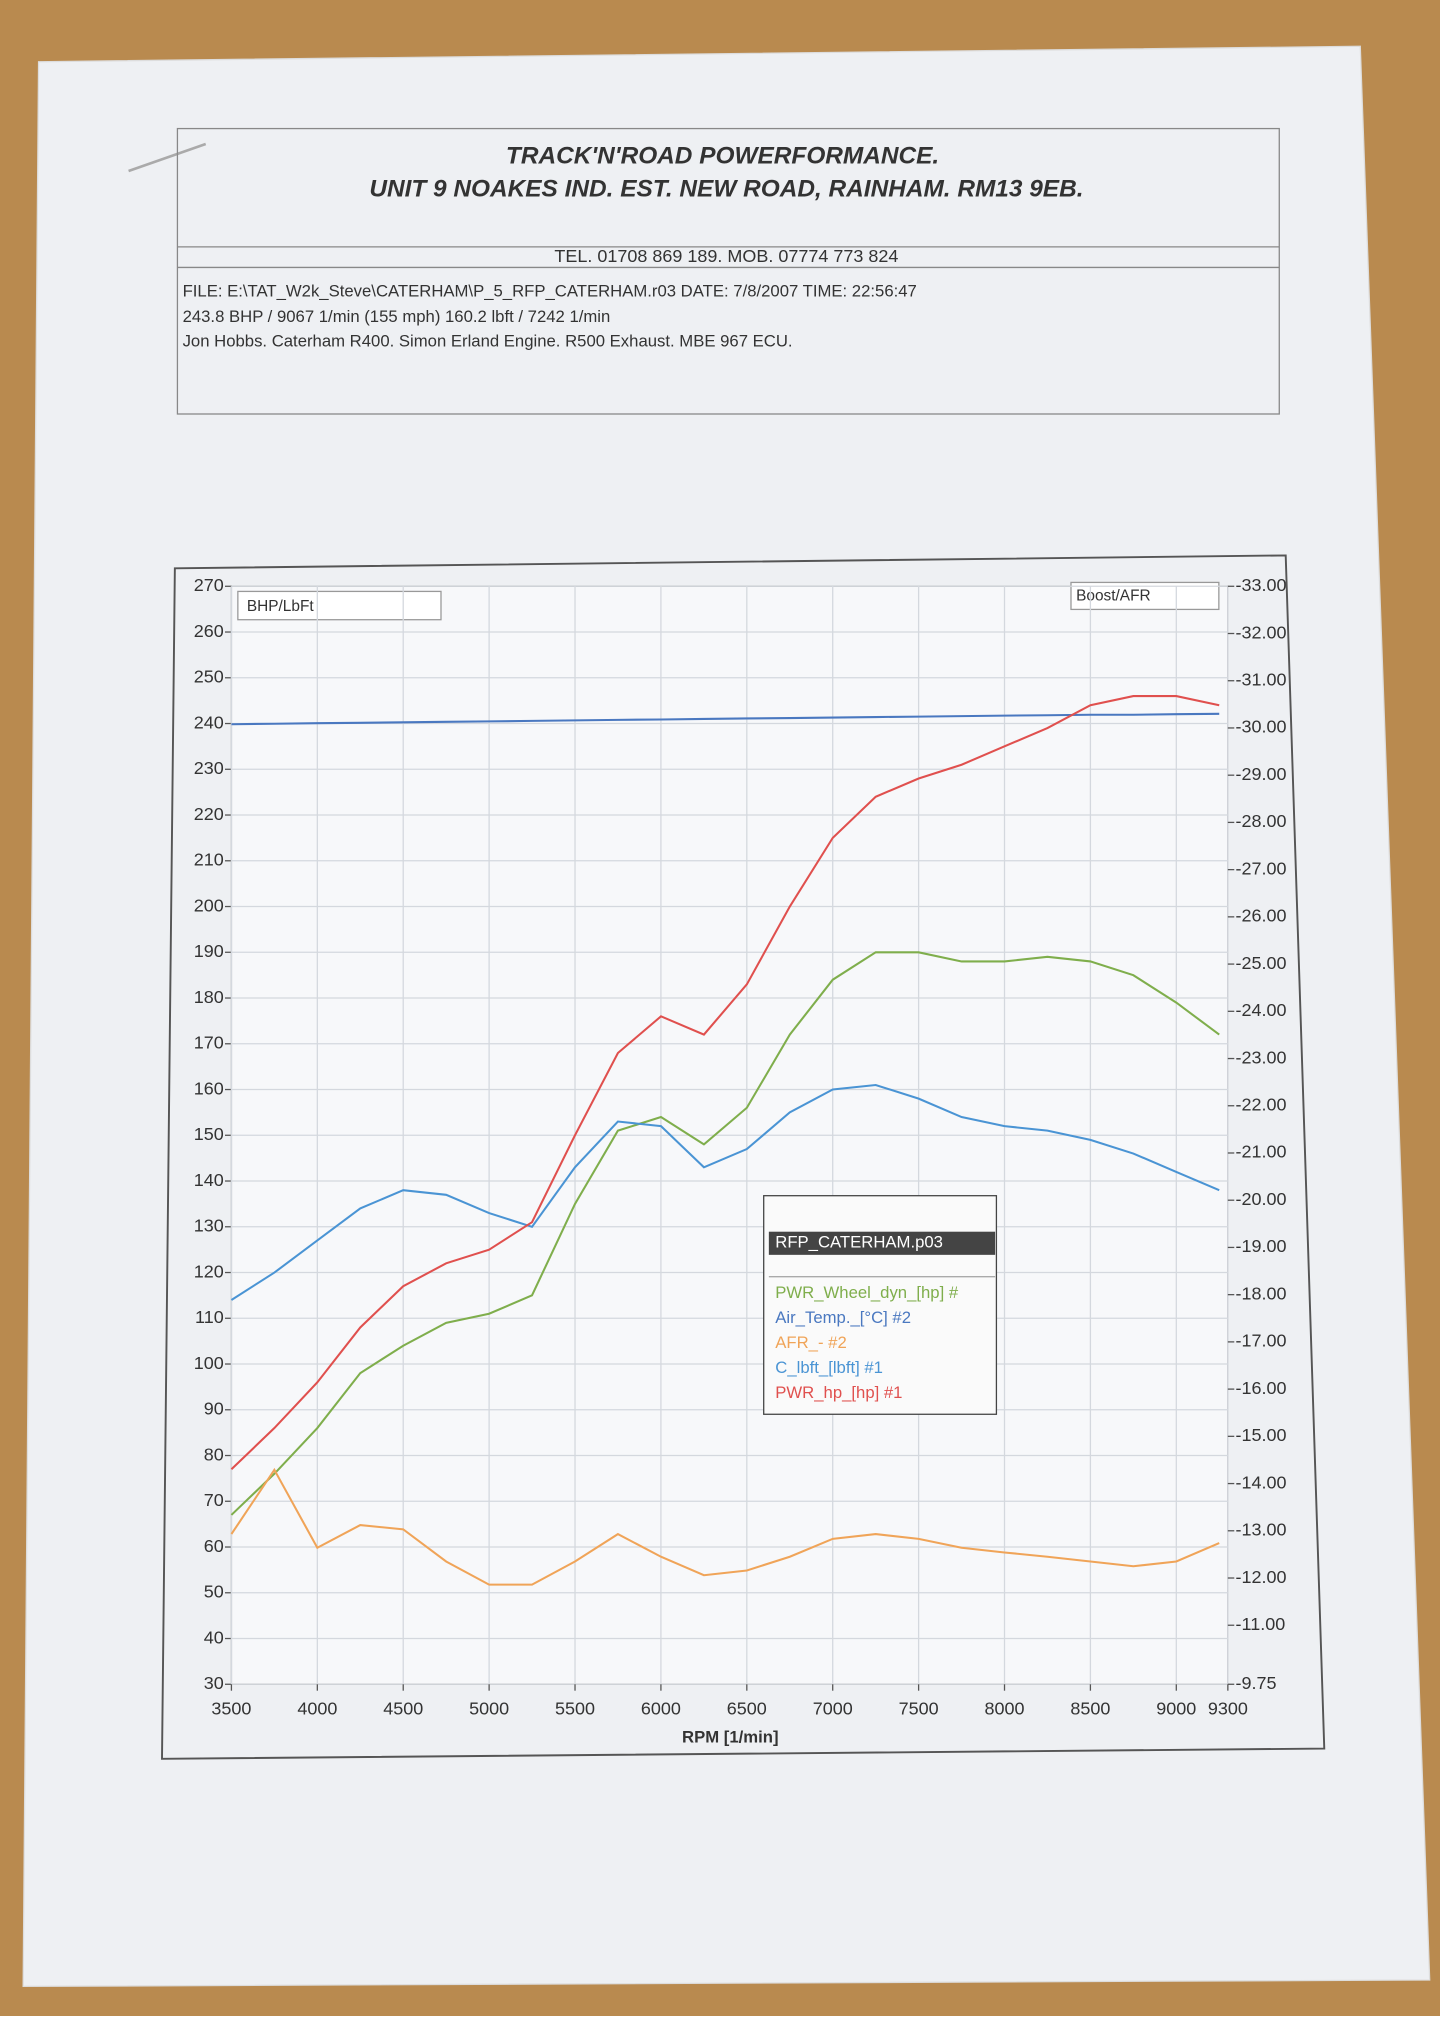  What do you see at coordinates (209, 1226) in the screenshot?
I see `y-tick-label: 130` at bounding box center [209, 1226].